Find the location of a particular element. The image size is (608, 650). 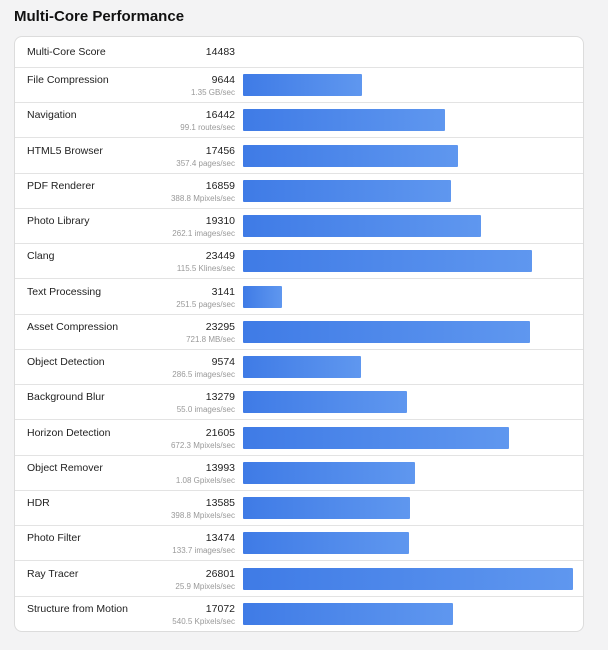

benchmark-throughput: 25.9 Mpixels/sec is located at coordinates (205, 586).